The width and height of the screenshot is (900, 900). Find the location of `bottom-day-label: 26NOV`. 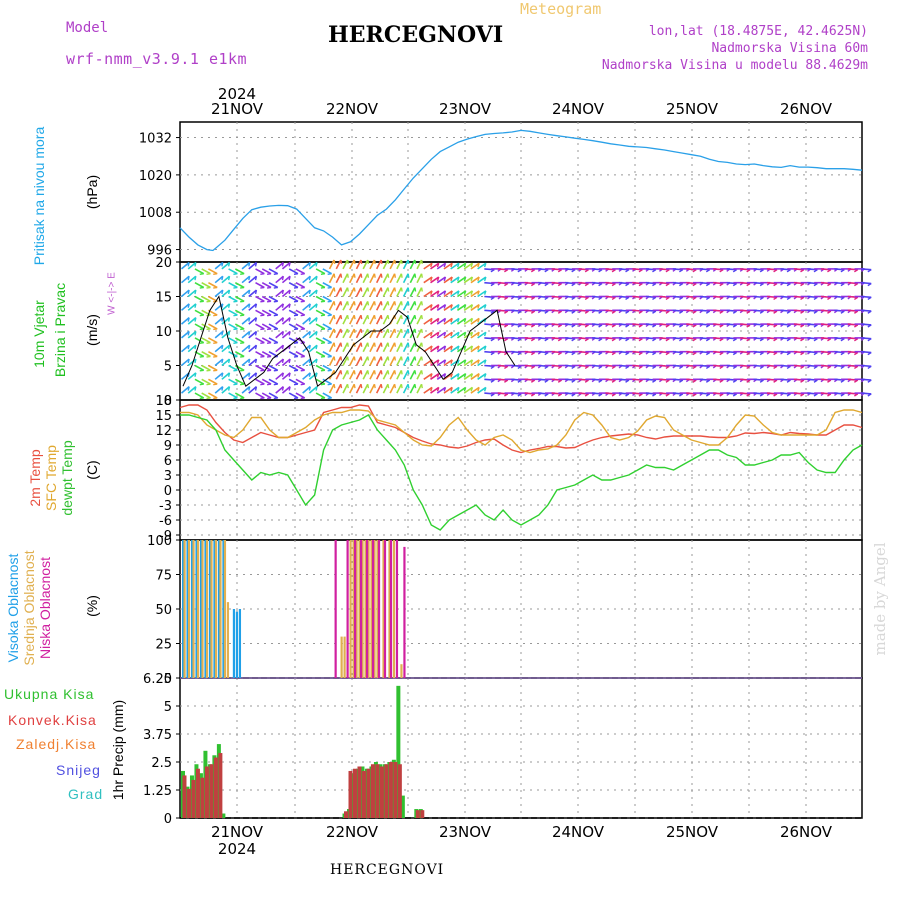

bottom-day-label: 26NOV is located at coordinates (806, 832).